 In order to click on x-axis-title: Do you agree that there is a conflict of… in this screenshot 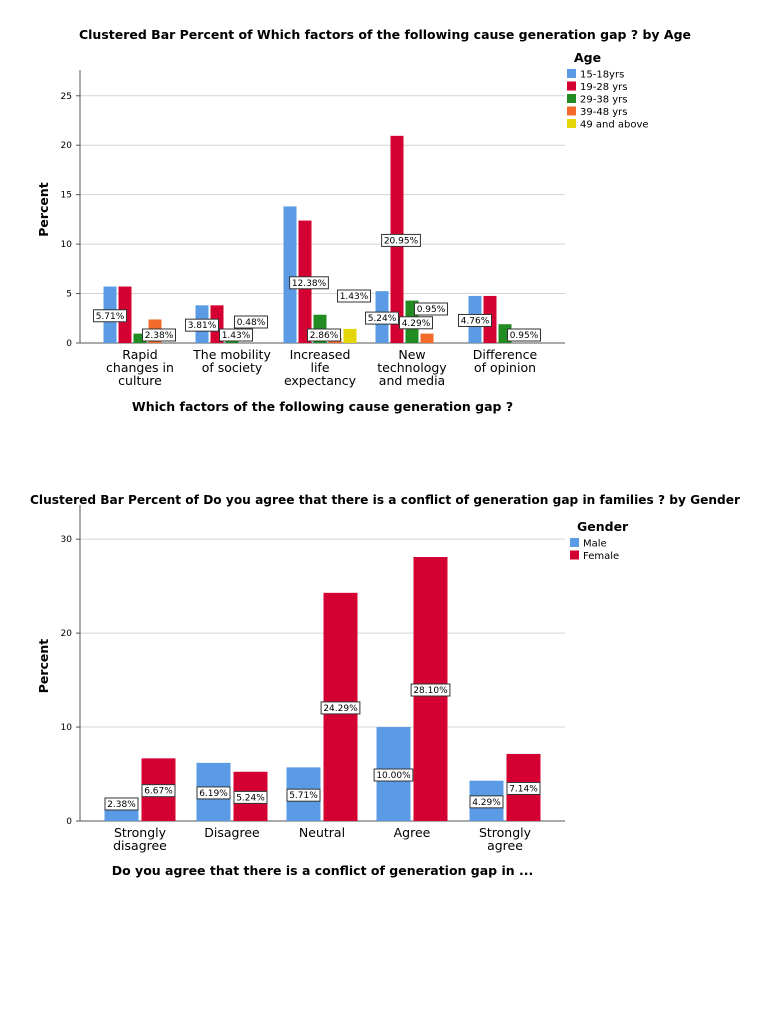, I will do `click(323, 870)`.